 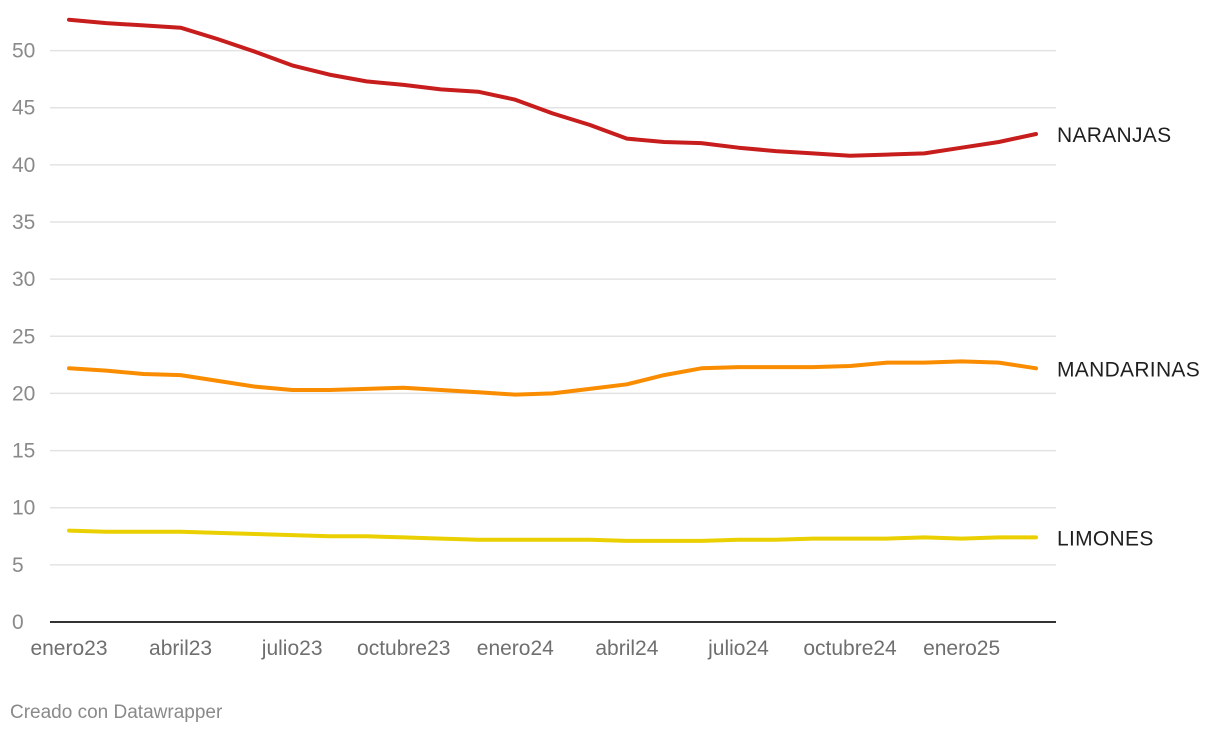 I want to click on y-axis: 0 5 10 15 20 25 30 35 40 45 50, so click(x=23, y=337).